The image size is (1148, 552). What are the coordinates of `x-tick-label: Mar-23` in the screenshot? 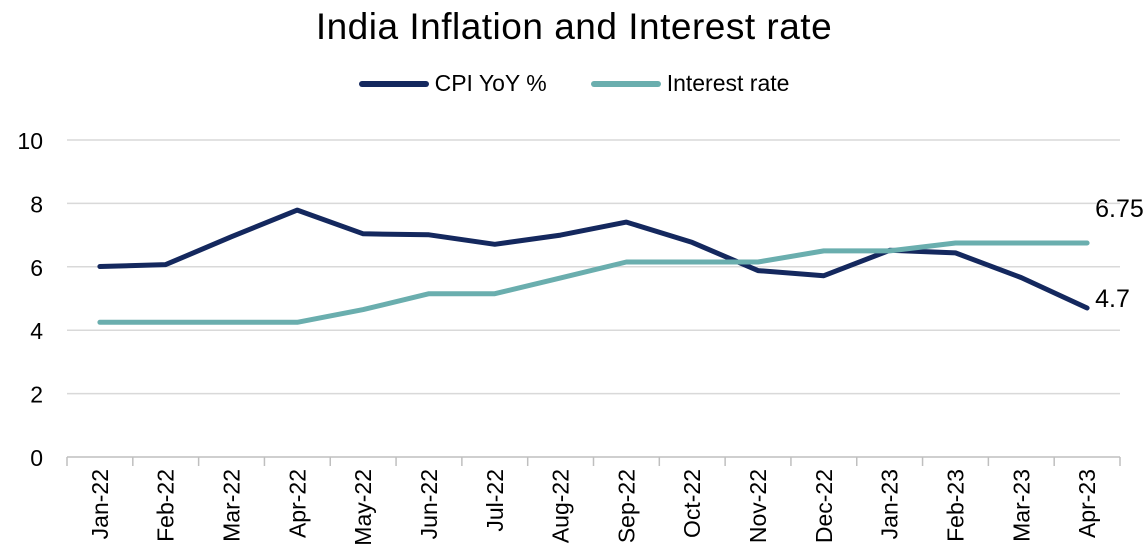 It's located at (1021, 505).